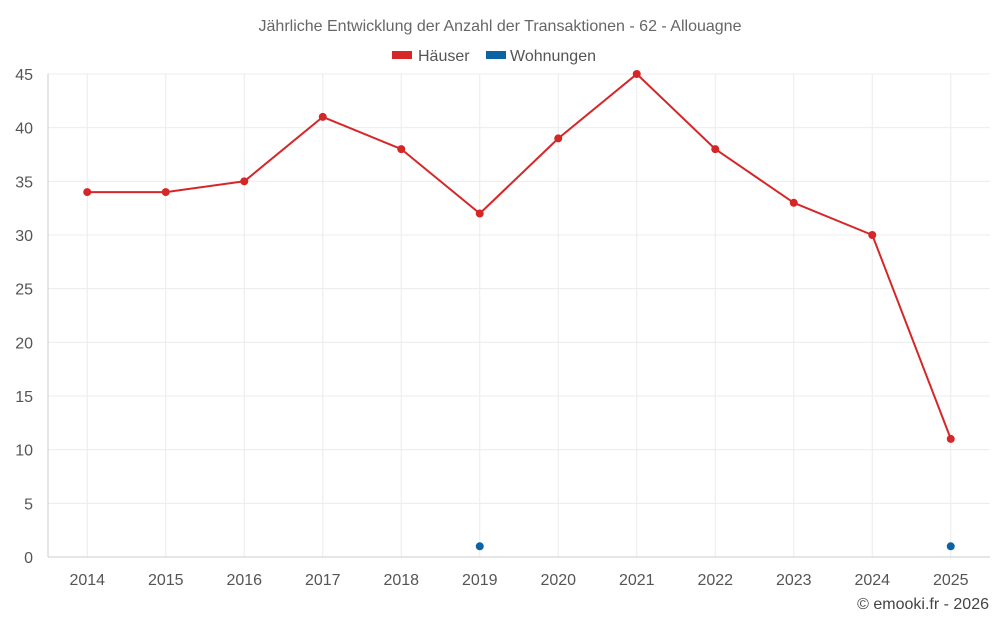 This screenshot has height=625, width=1000. Describe the element at coordinates (24, 343) in the screenshot. I see `y-tick-label: 20` at that location.